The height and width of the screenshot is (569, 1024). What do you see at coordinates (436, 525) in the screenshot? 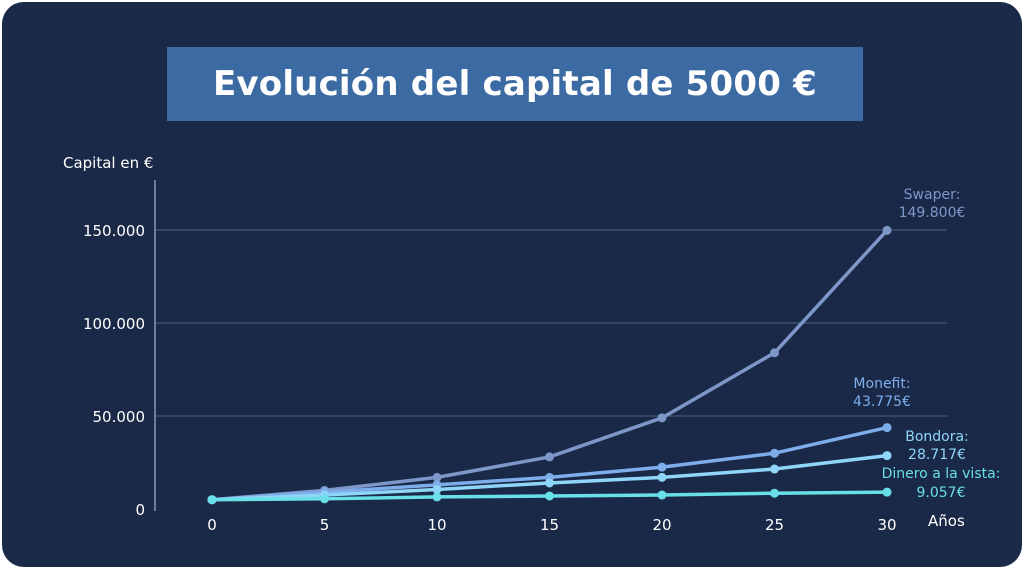
I see `x-tick-label: 10` at bounding box center [436, 525].